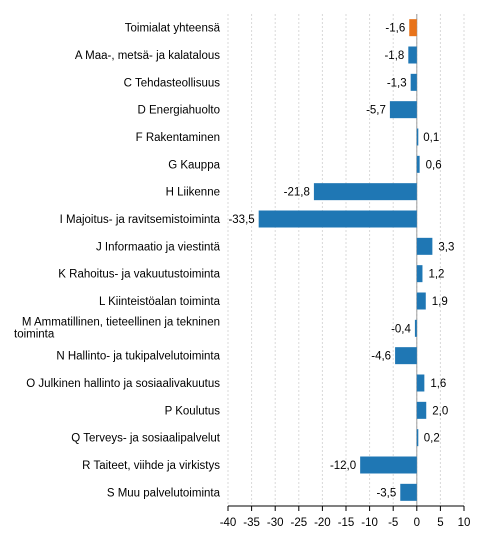 The height and width of the screenshot is (537, 491). I want to click on category-label: A Maa-, metsä- ja kalatalous, so click(147, 56).